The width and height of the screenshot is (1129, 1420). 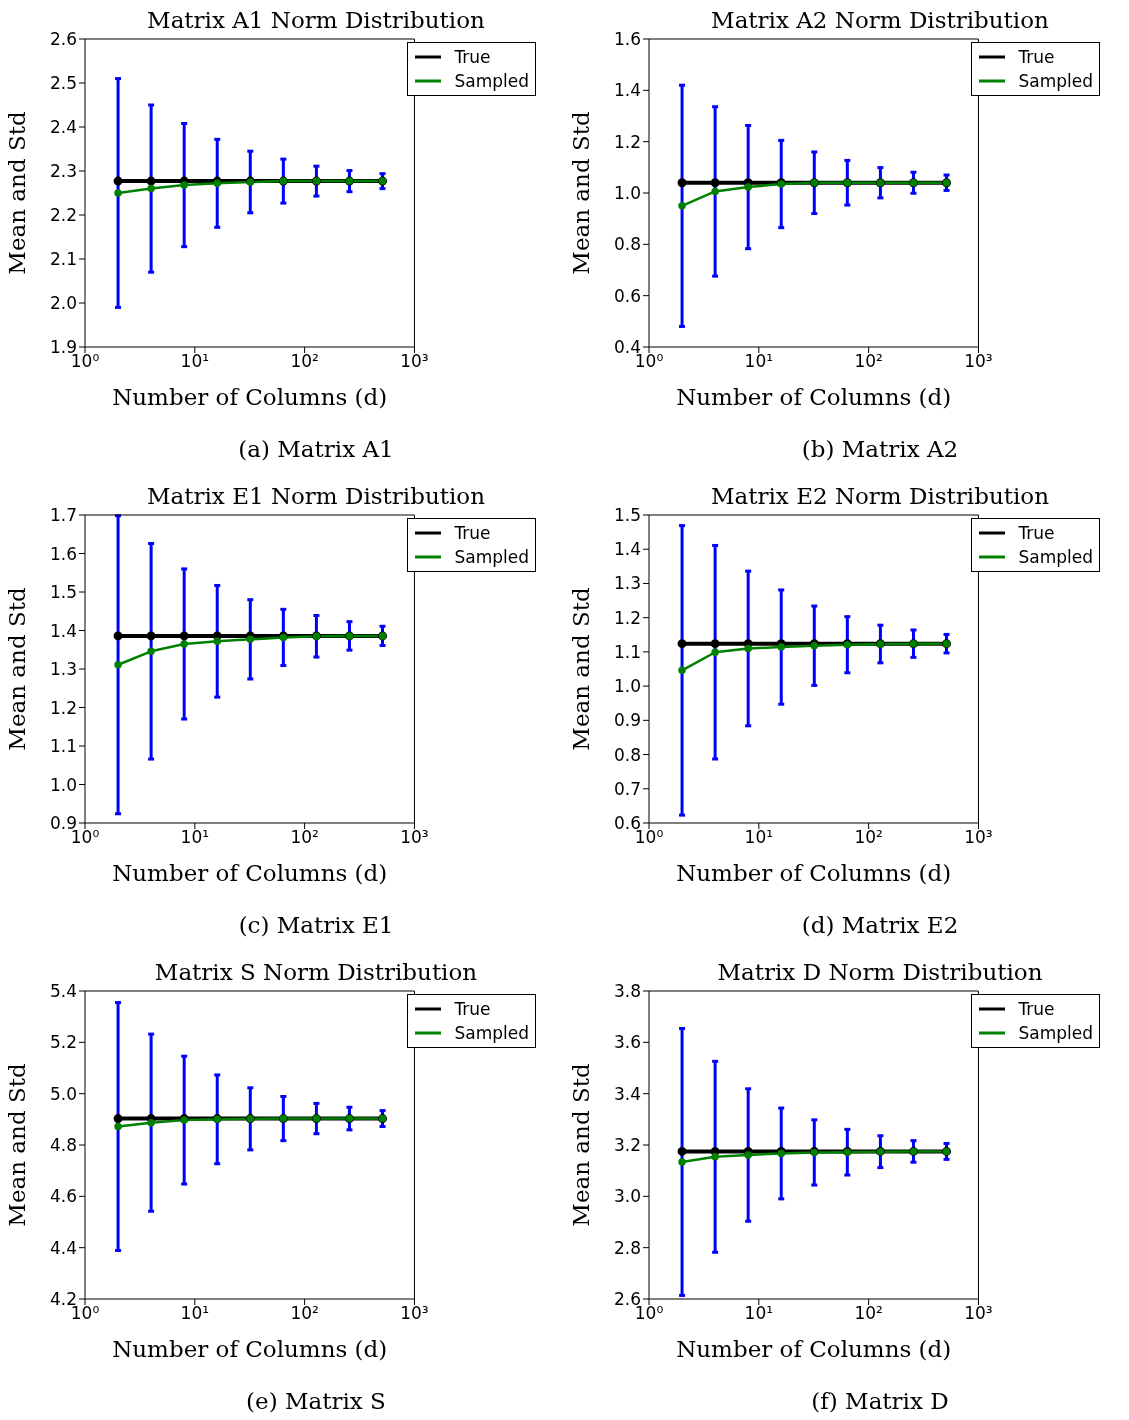 What do you see at coordinates (316, 496) in the screenshot?
I see `chart-title: Matrix E1 Norm Distribution` at bounding box center [316, 496].